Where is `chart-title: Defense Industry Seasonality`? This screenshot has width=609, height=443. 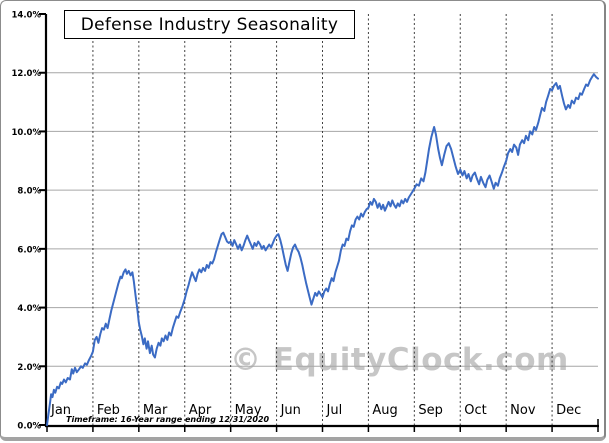 chart-title: Defense Industry Seasonality is located at coordinates (209, 24).